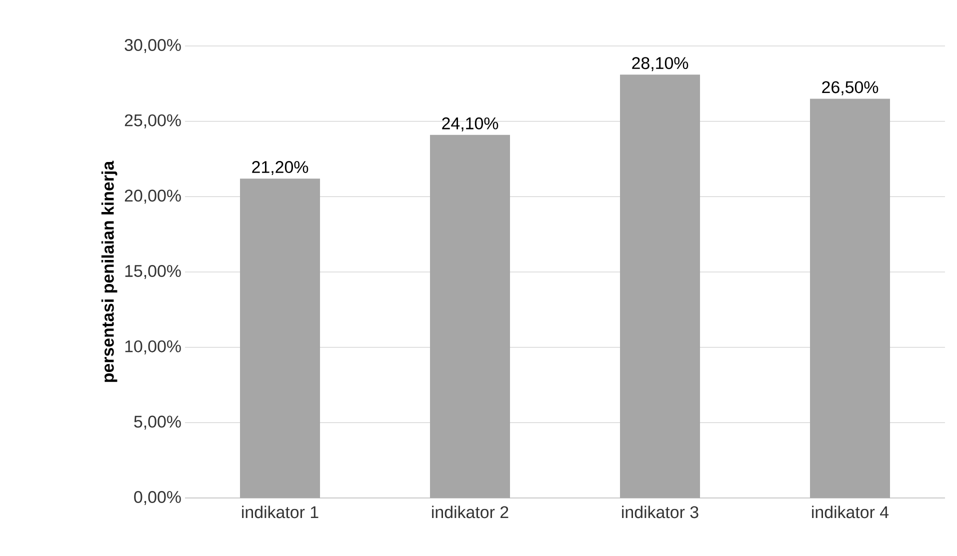 The height and width of the screenshot is (556, 957). What do you see at coordinates (152, 121) in the screenshot?
I see `y-tick-label: 25,00%` at bounding box center [152, 121].